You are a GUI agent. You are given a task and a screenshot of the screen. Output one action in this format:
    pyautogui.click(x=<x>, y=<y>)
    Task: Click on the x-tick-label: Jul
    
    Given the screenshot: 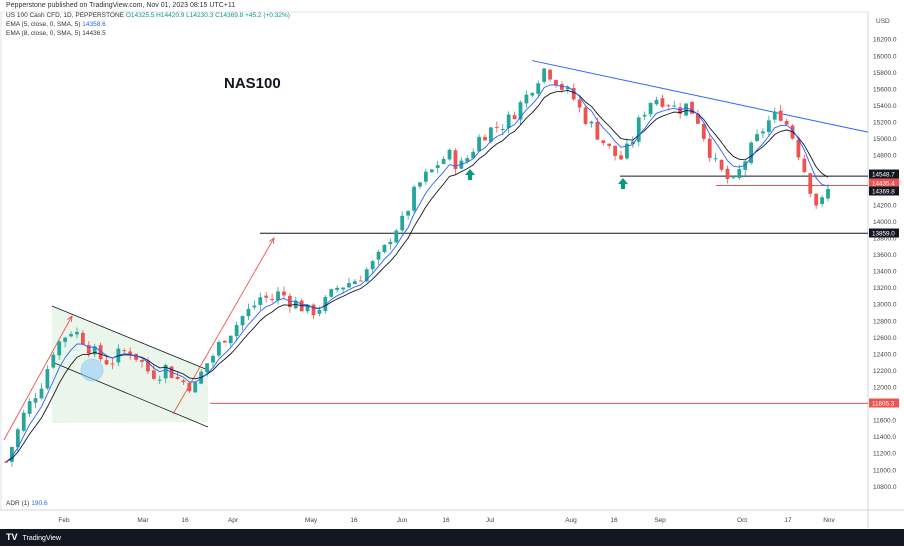 What is the action you would take?
    pyautogui.click(x=490, y=520)
    